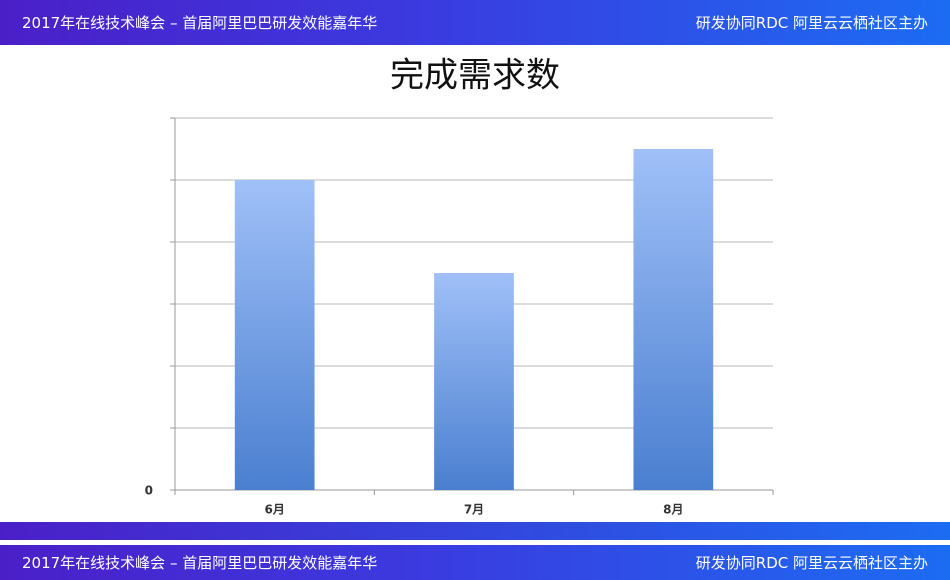 Image resolution: width=950 pixels, height=580 pixels. Describe the element at coordinates (475, 76) in the screenshot. I see `chart-title: 完成需求数` at that location.